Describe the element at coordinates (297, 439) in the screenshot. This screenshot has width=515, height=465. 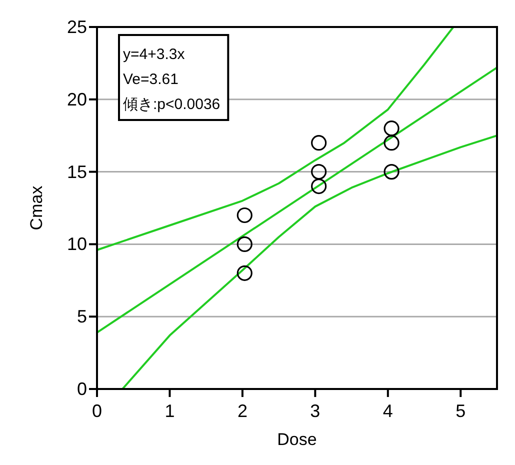
I see `x-axis-title: Dose` at that location.